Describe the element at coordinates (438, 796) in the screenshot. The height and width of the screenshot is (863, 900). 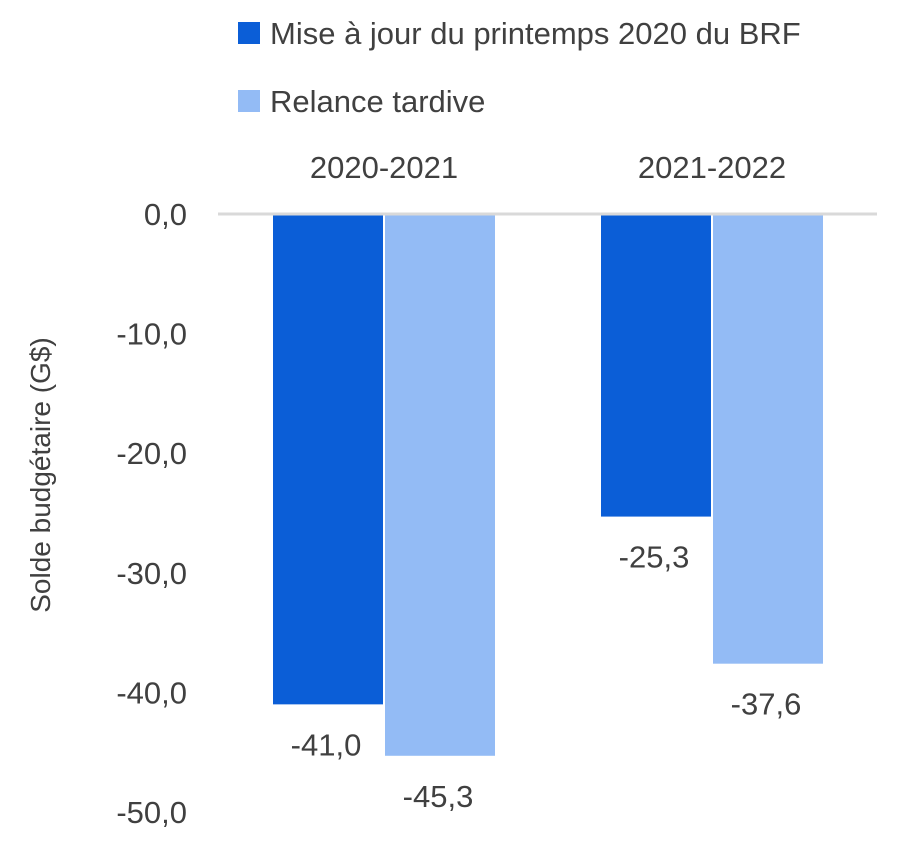
I see `data-label: -45,3` at that location.